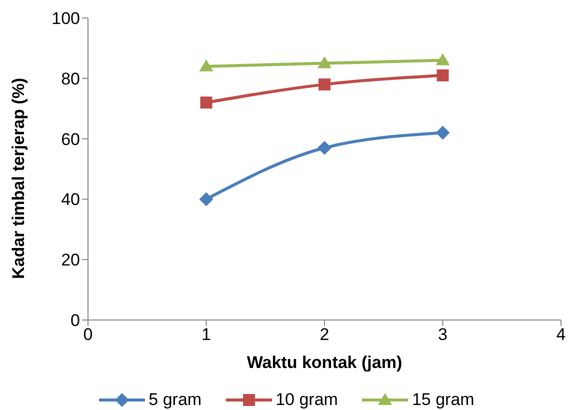  What do you see at coordinates (561, 334) in the screenshot?
I see `x-tick-label: 4` at bounding box center [561, 334].